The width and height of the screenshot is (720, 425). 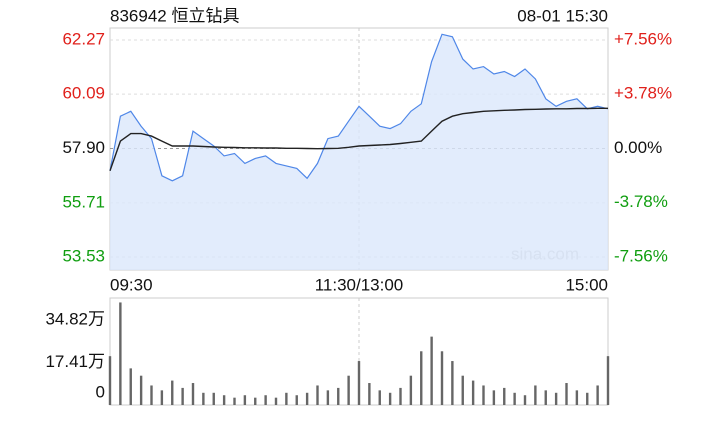 I want to click on y-tick-label: 53.53, so click(x=83, y=255).